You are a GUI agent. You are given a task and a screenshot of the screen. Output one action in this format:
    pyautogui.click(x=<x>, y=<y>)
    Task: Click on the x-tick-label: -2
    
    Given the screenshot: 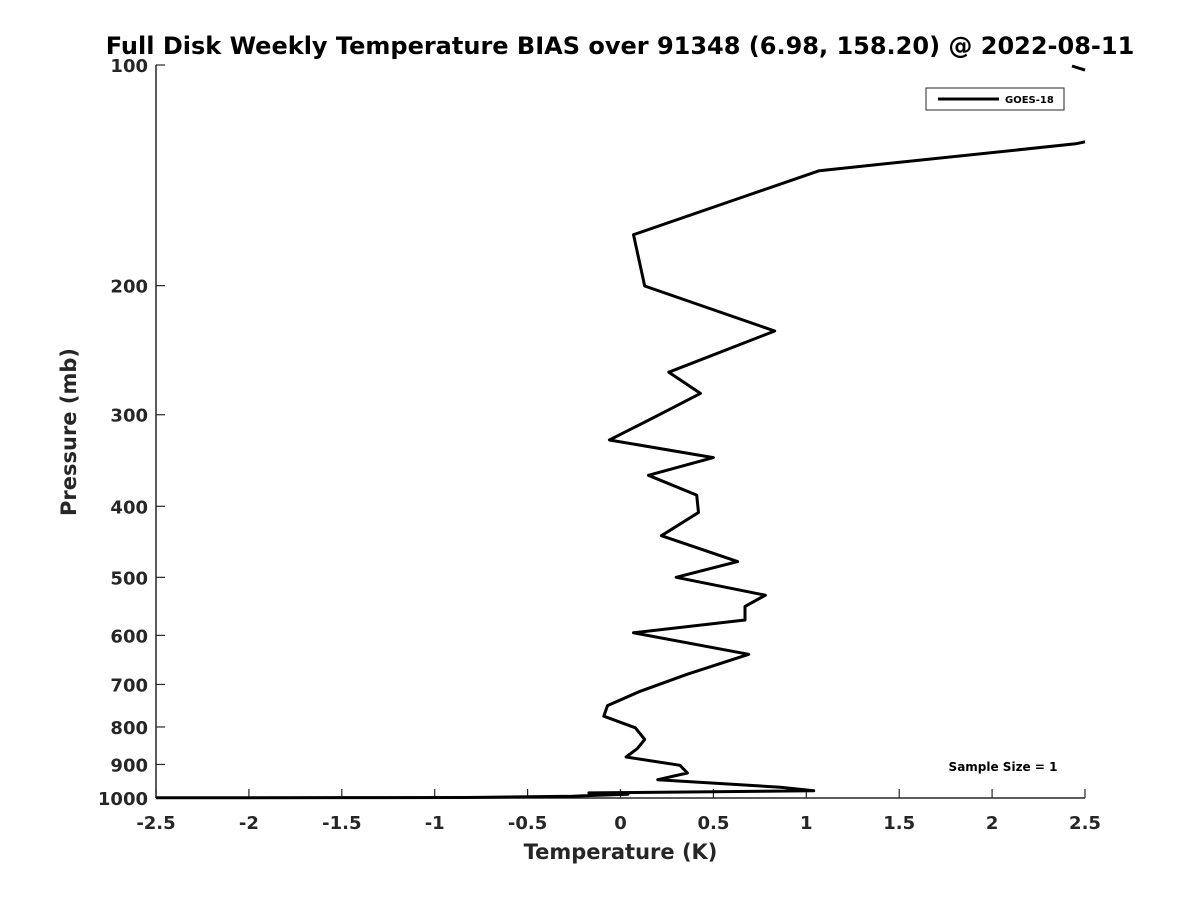 What is the action you would take?
    pyautogui.click(x=249, y=823)
    